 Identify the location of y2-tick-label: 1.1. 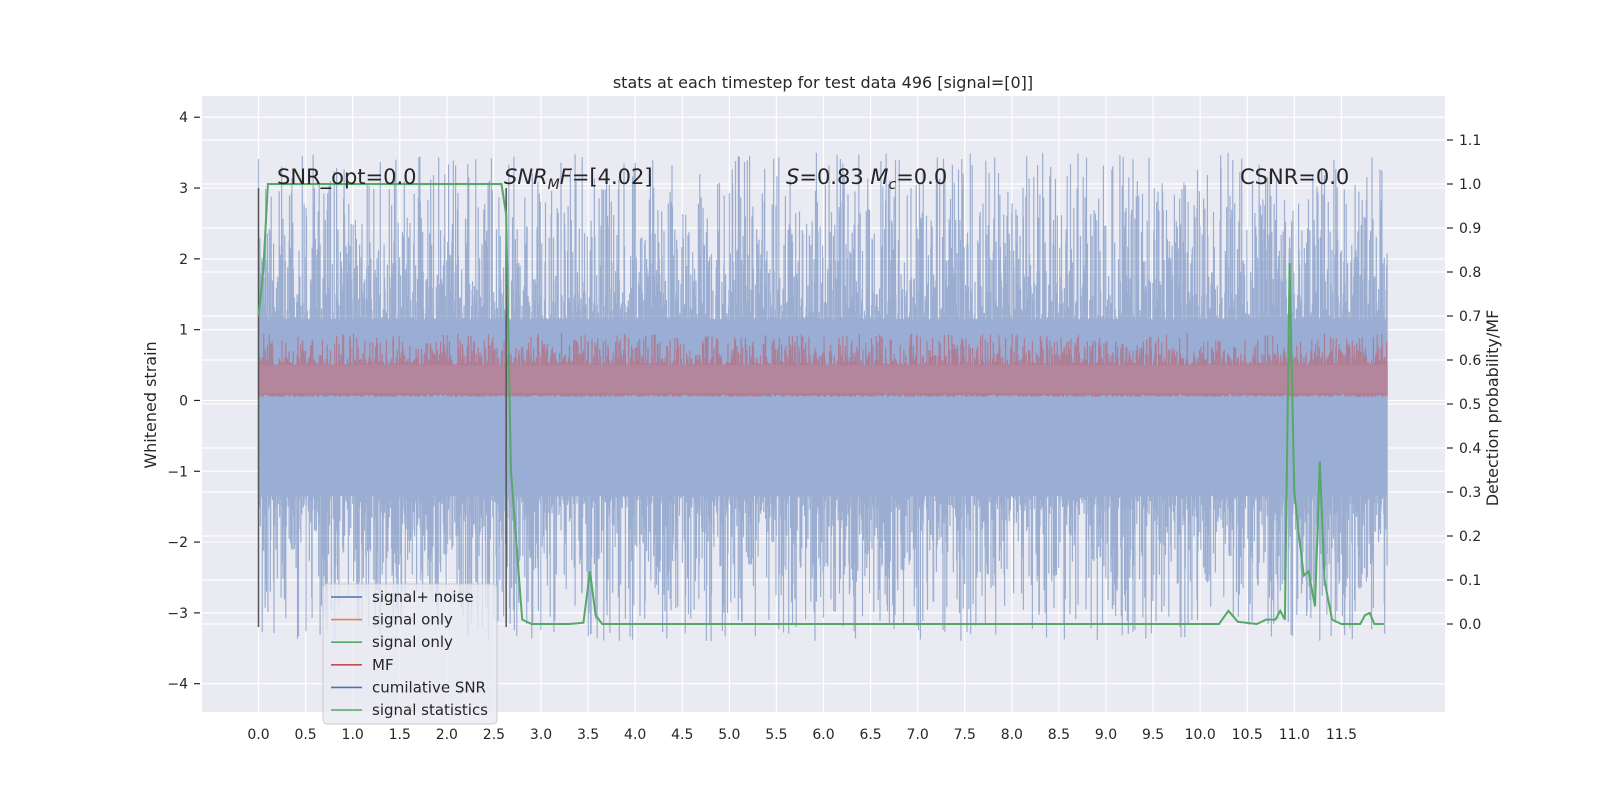
(1470, 141).